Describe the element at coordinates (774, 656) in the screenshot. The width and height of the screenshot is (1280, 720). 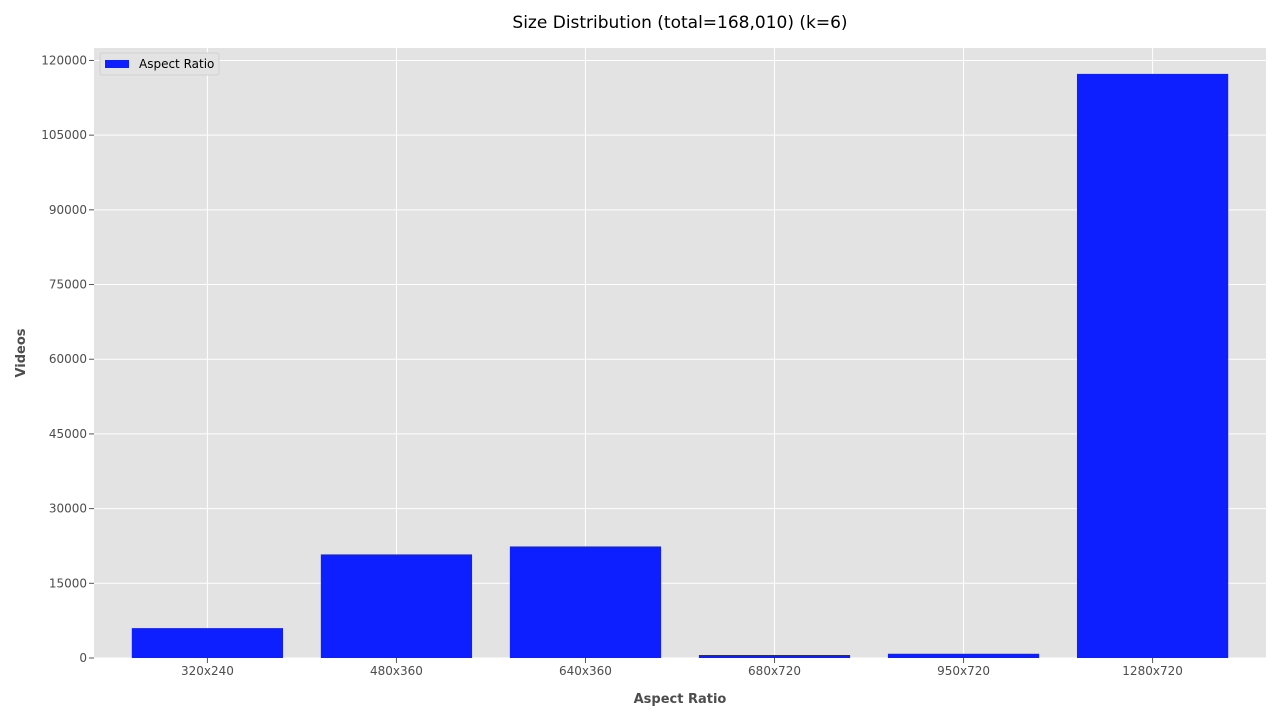
I see `bar-680x720` at that location.